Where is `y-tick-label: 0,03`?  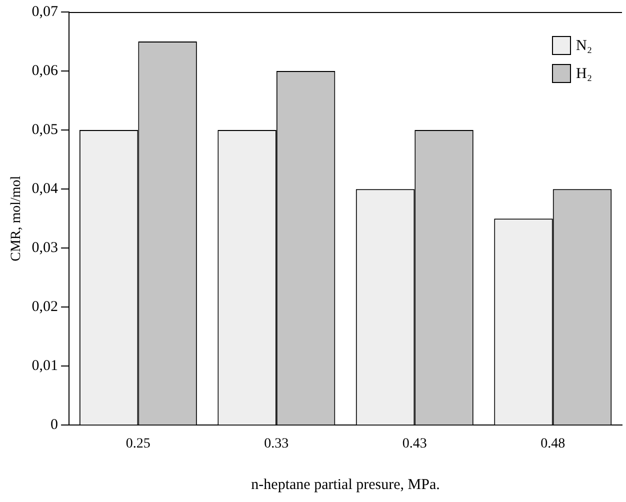 y-tick-label: 0,03 is located at coordinates (45, 248).